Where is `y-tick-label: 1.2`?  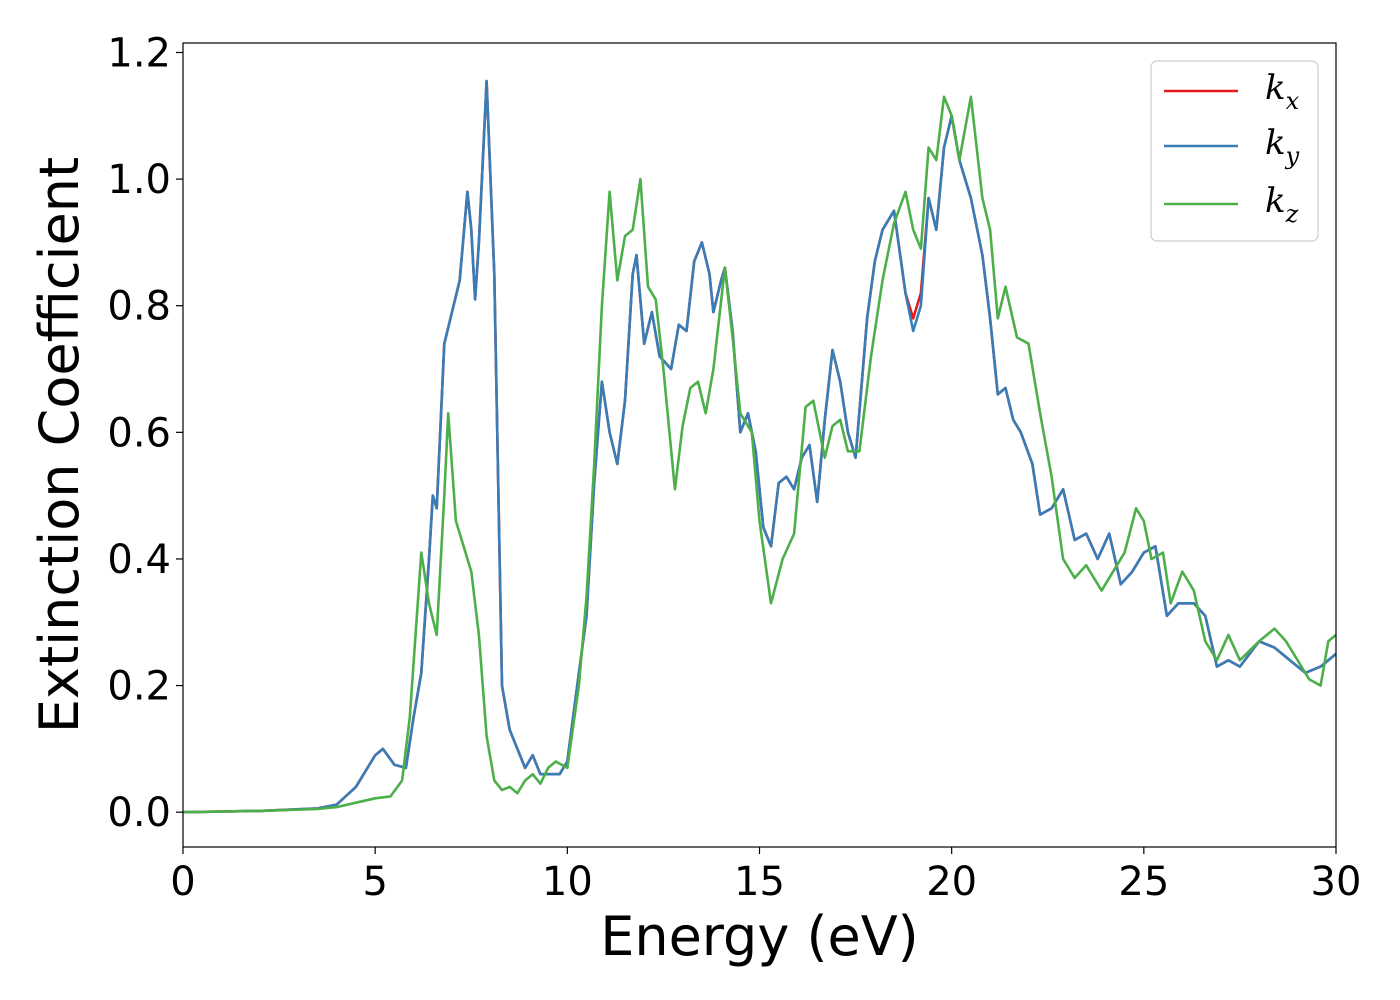 y-tick-label: 1.2 is located at coordinates (139, 53).